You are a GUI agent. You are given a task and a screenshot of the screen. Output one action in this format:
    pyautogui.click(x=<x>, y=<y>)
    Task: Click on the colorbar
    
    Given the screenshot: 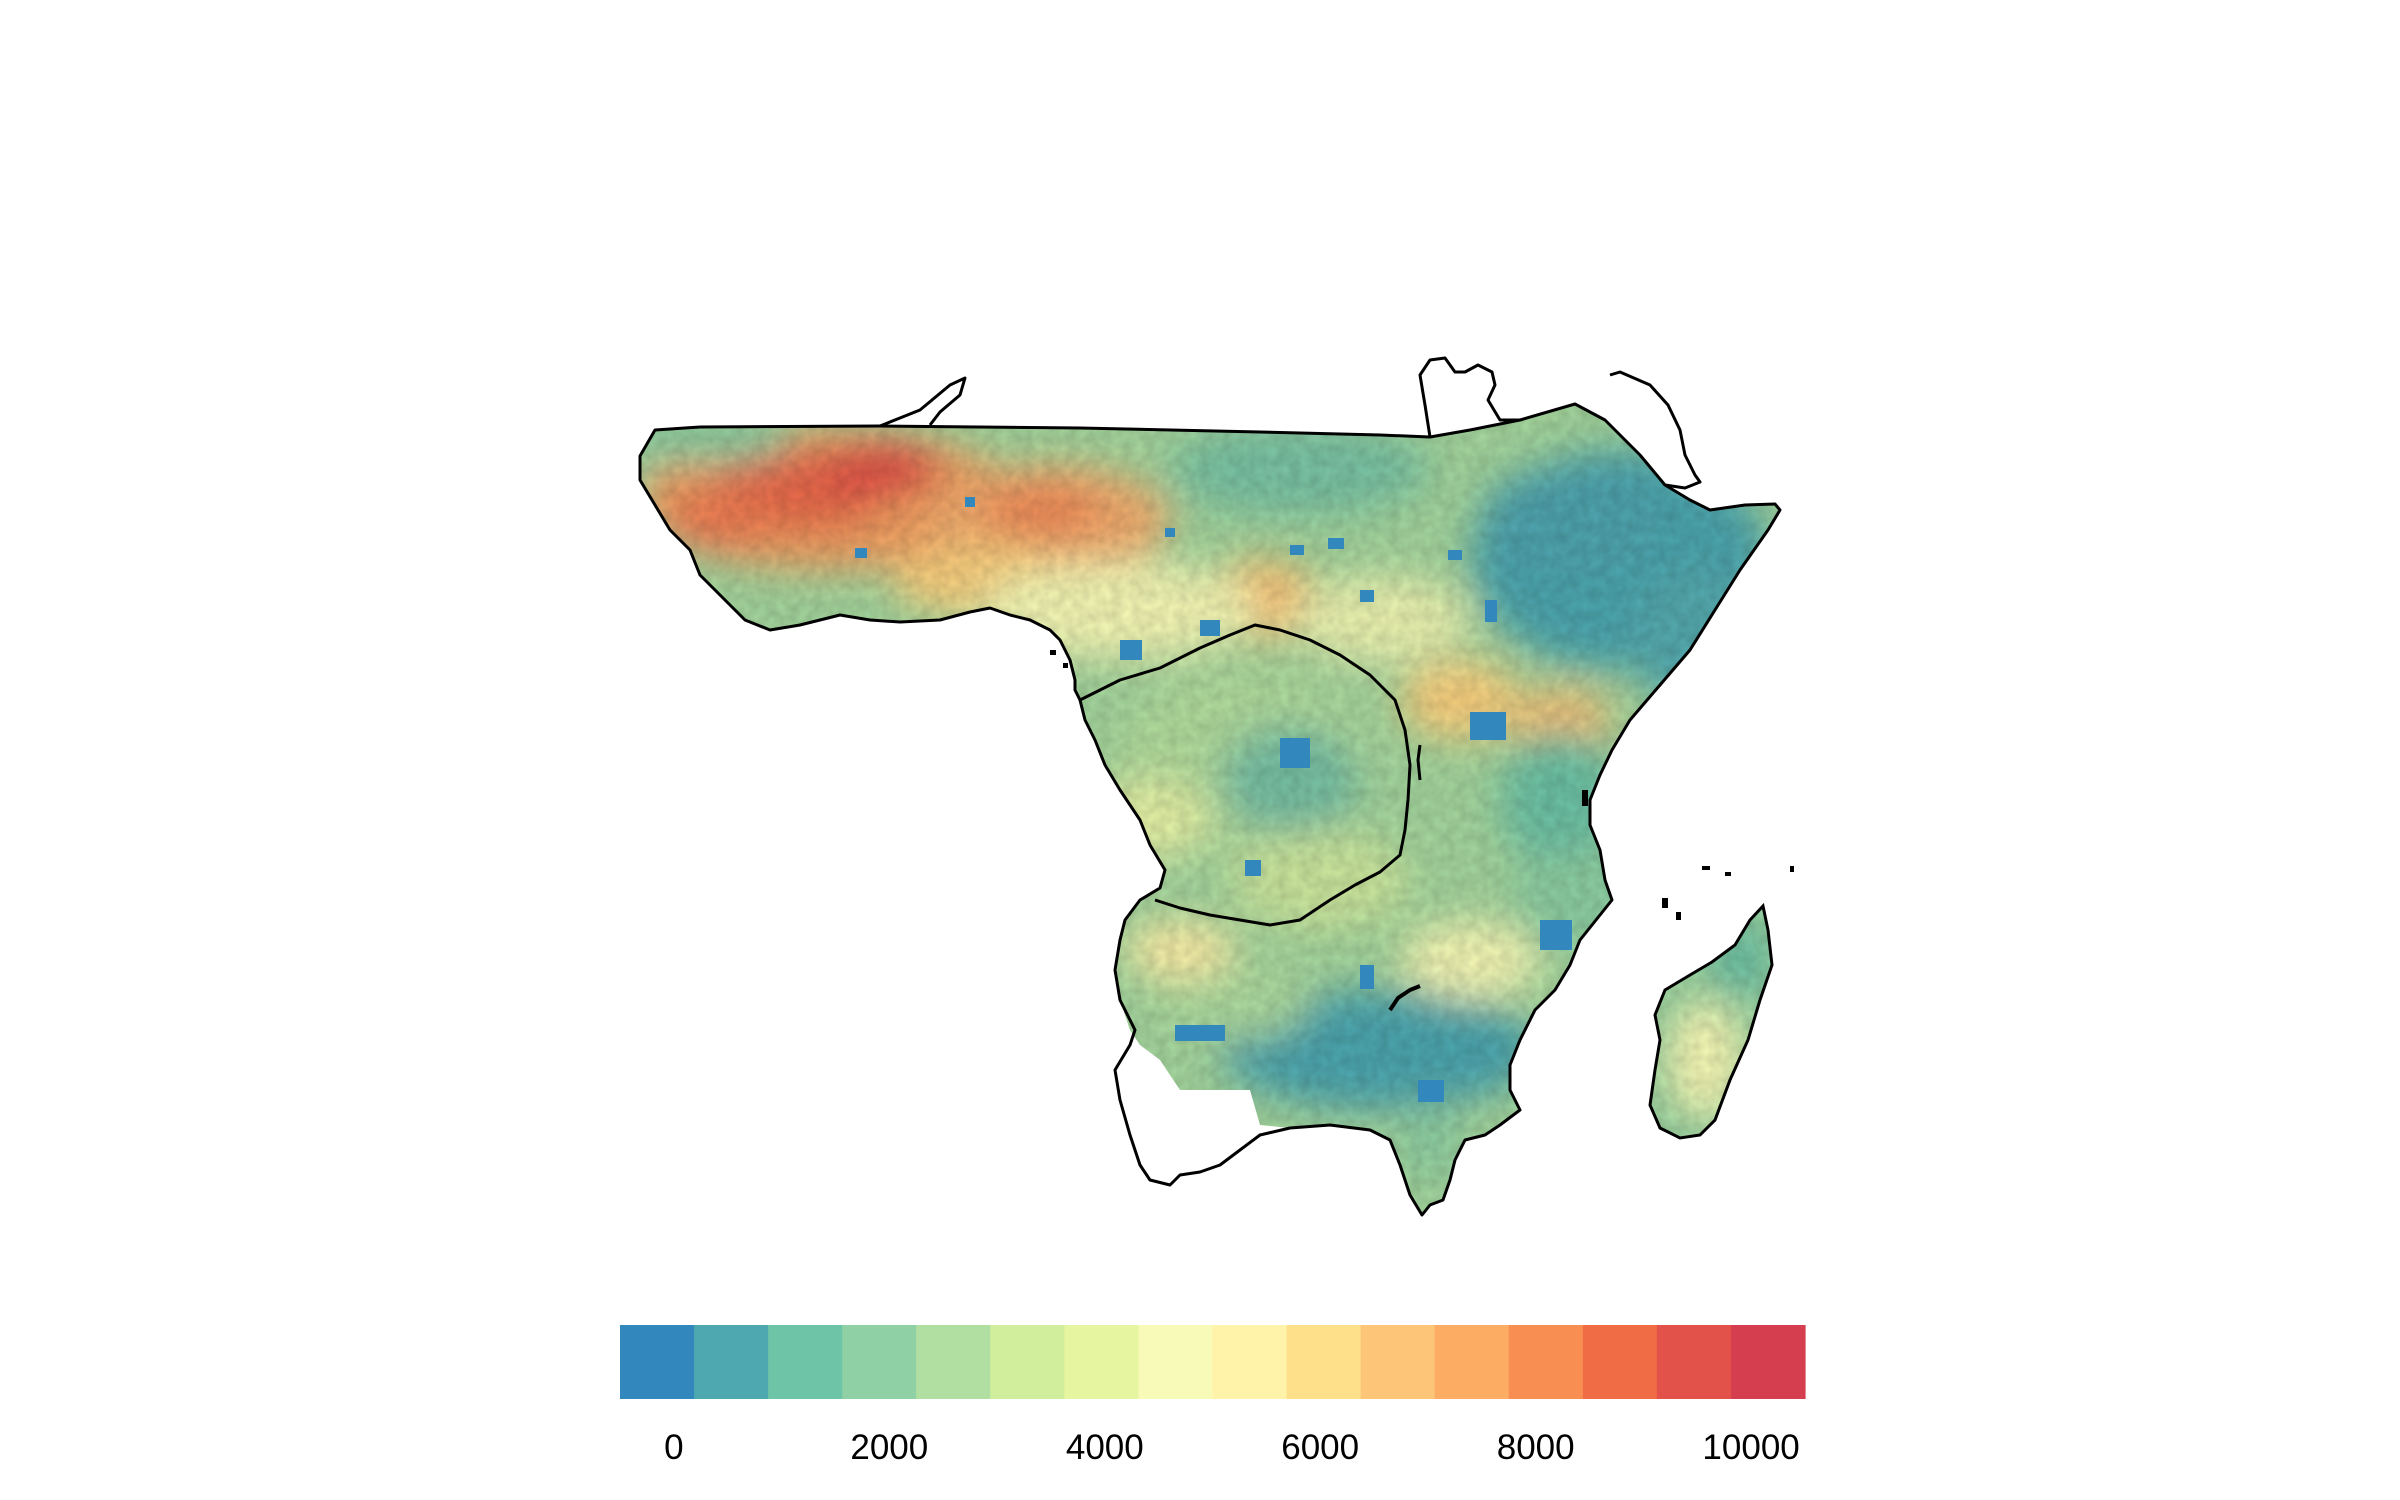 What is the action you would take?
    pyautogui.click(x=1213, y=1362)
    